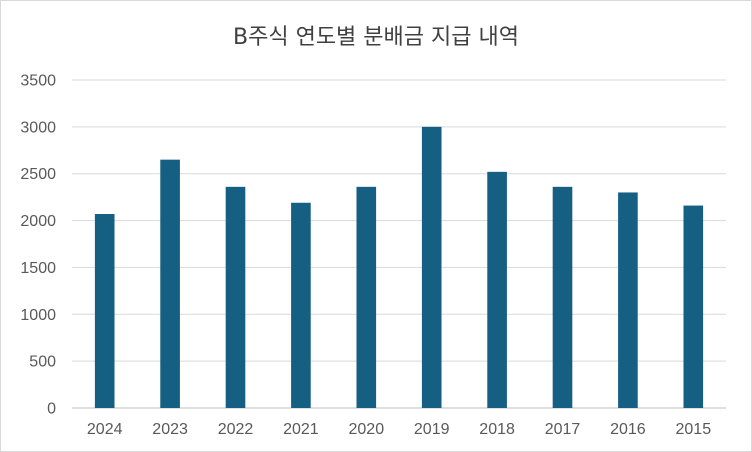 The width and height of the screenshot is (752, 452). Describe the element at coordinates (694, 429) in the screenshot. I see `x-tick-label: 2015` at that location.